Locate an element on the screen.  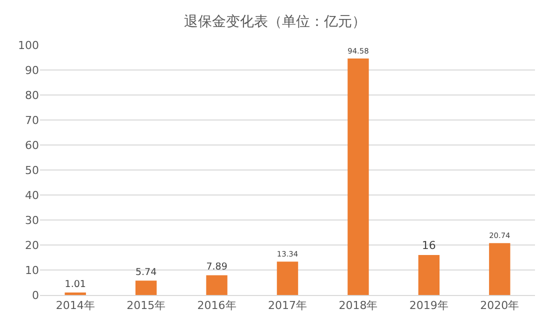
data-label: 16 is located at coordinates (429, 245).